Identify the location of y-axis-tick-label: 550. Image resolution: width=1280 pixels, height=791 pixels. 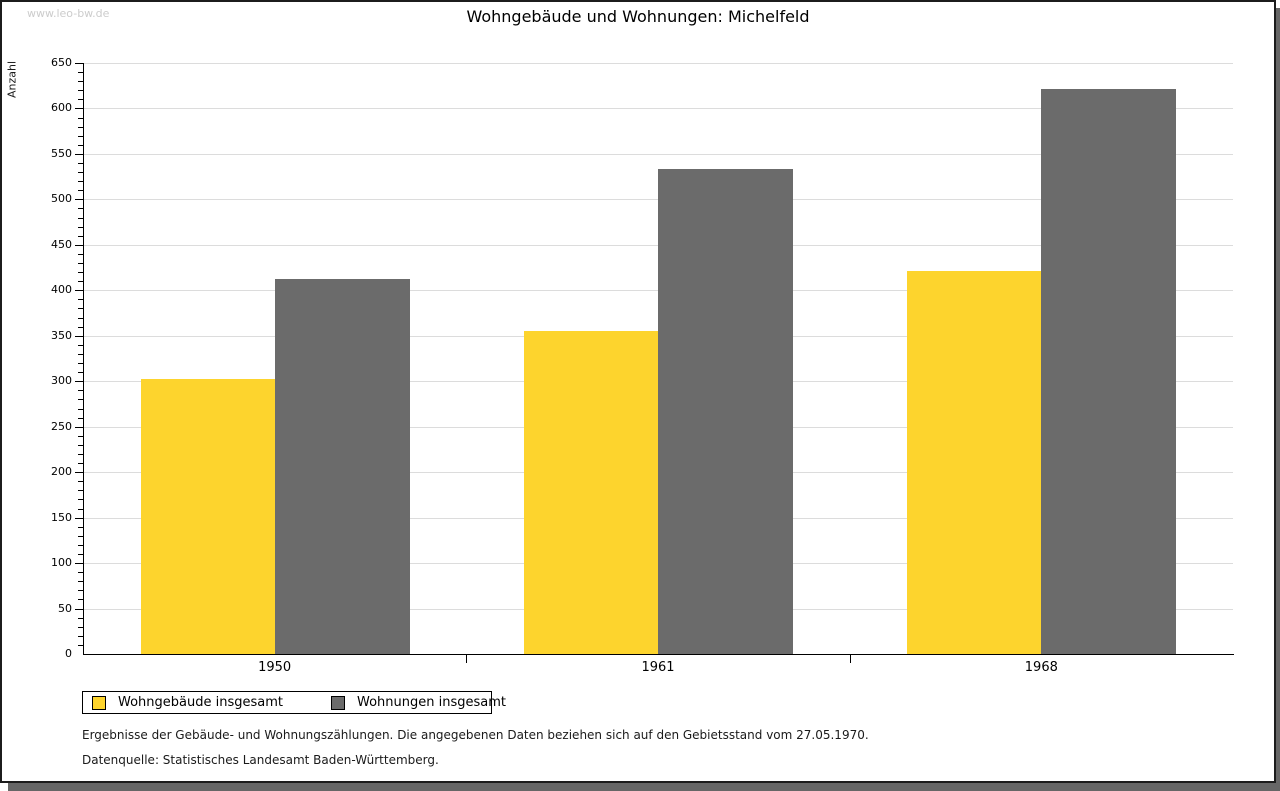
(61, 153).